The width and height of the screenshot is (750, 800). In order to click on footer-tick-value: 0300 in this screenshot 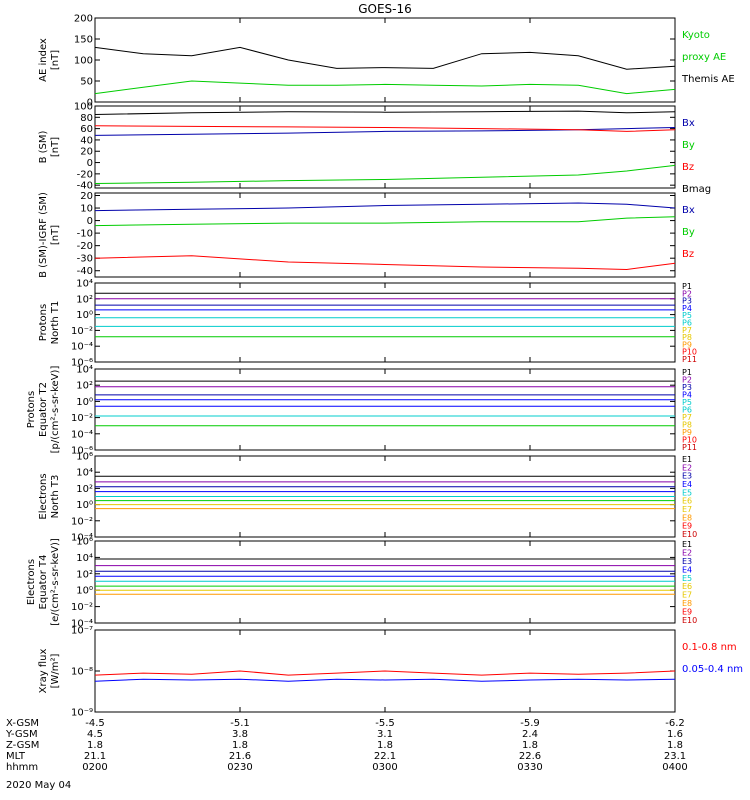, I will do `click(384, 767)`.